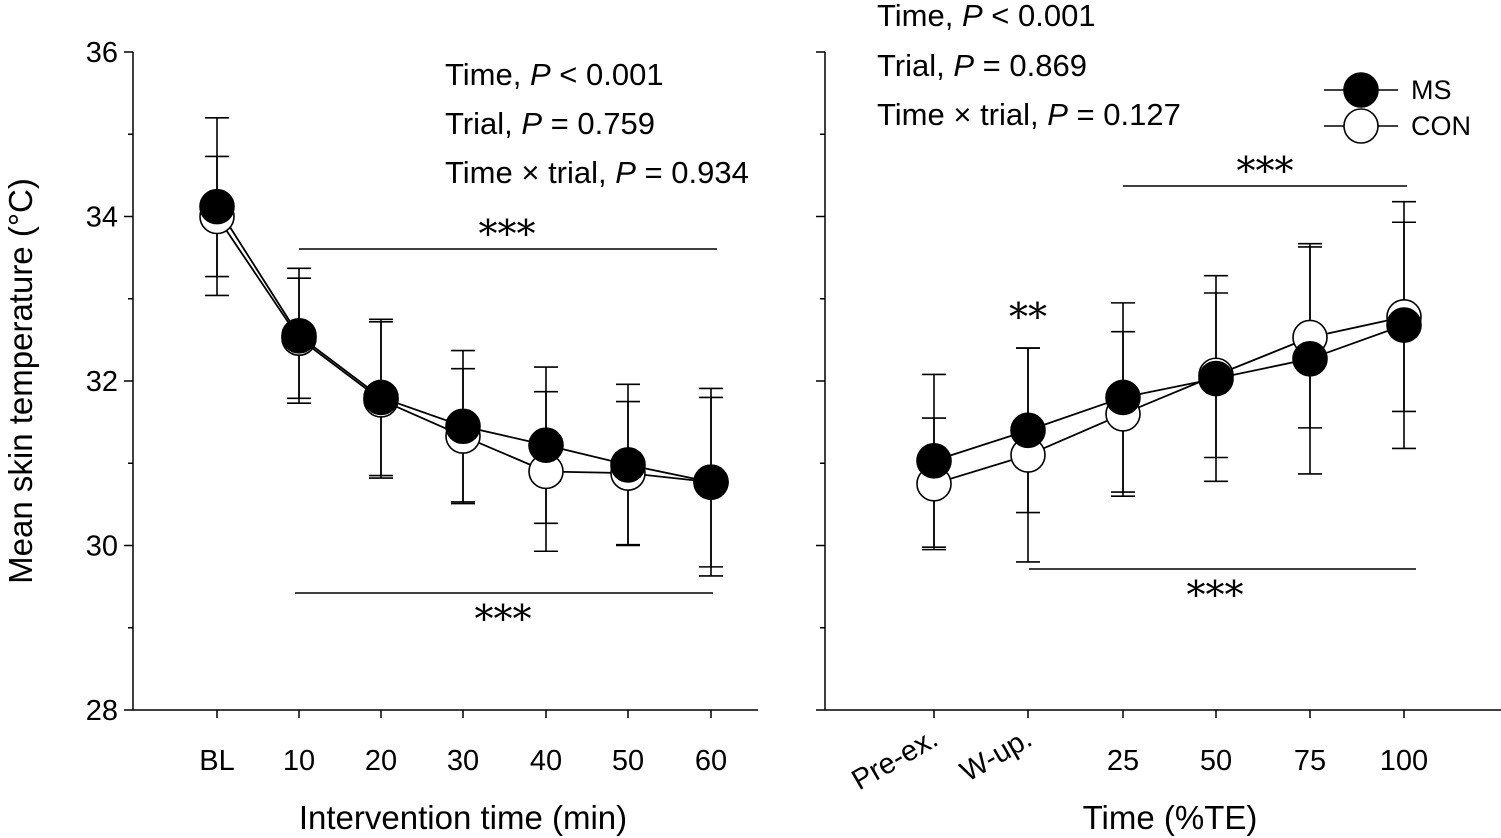 The height and width of the screenshot is (838, 1501). What do you see at coordinates (1431, 90) in the screenshot?
I see `legend-label: MS` at bounding box center [1431, 90].